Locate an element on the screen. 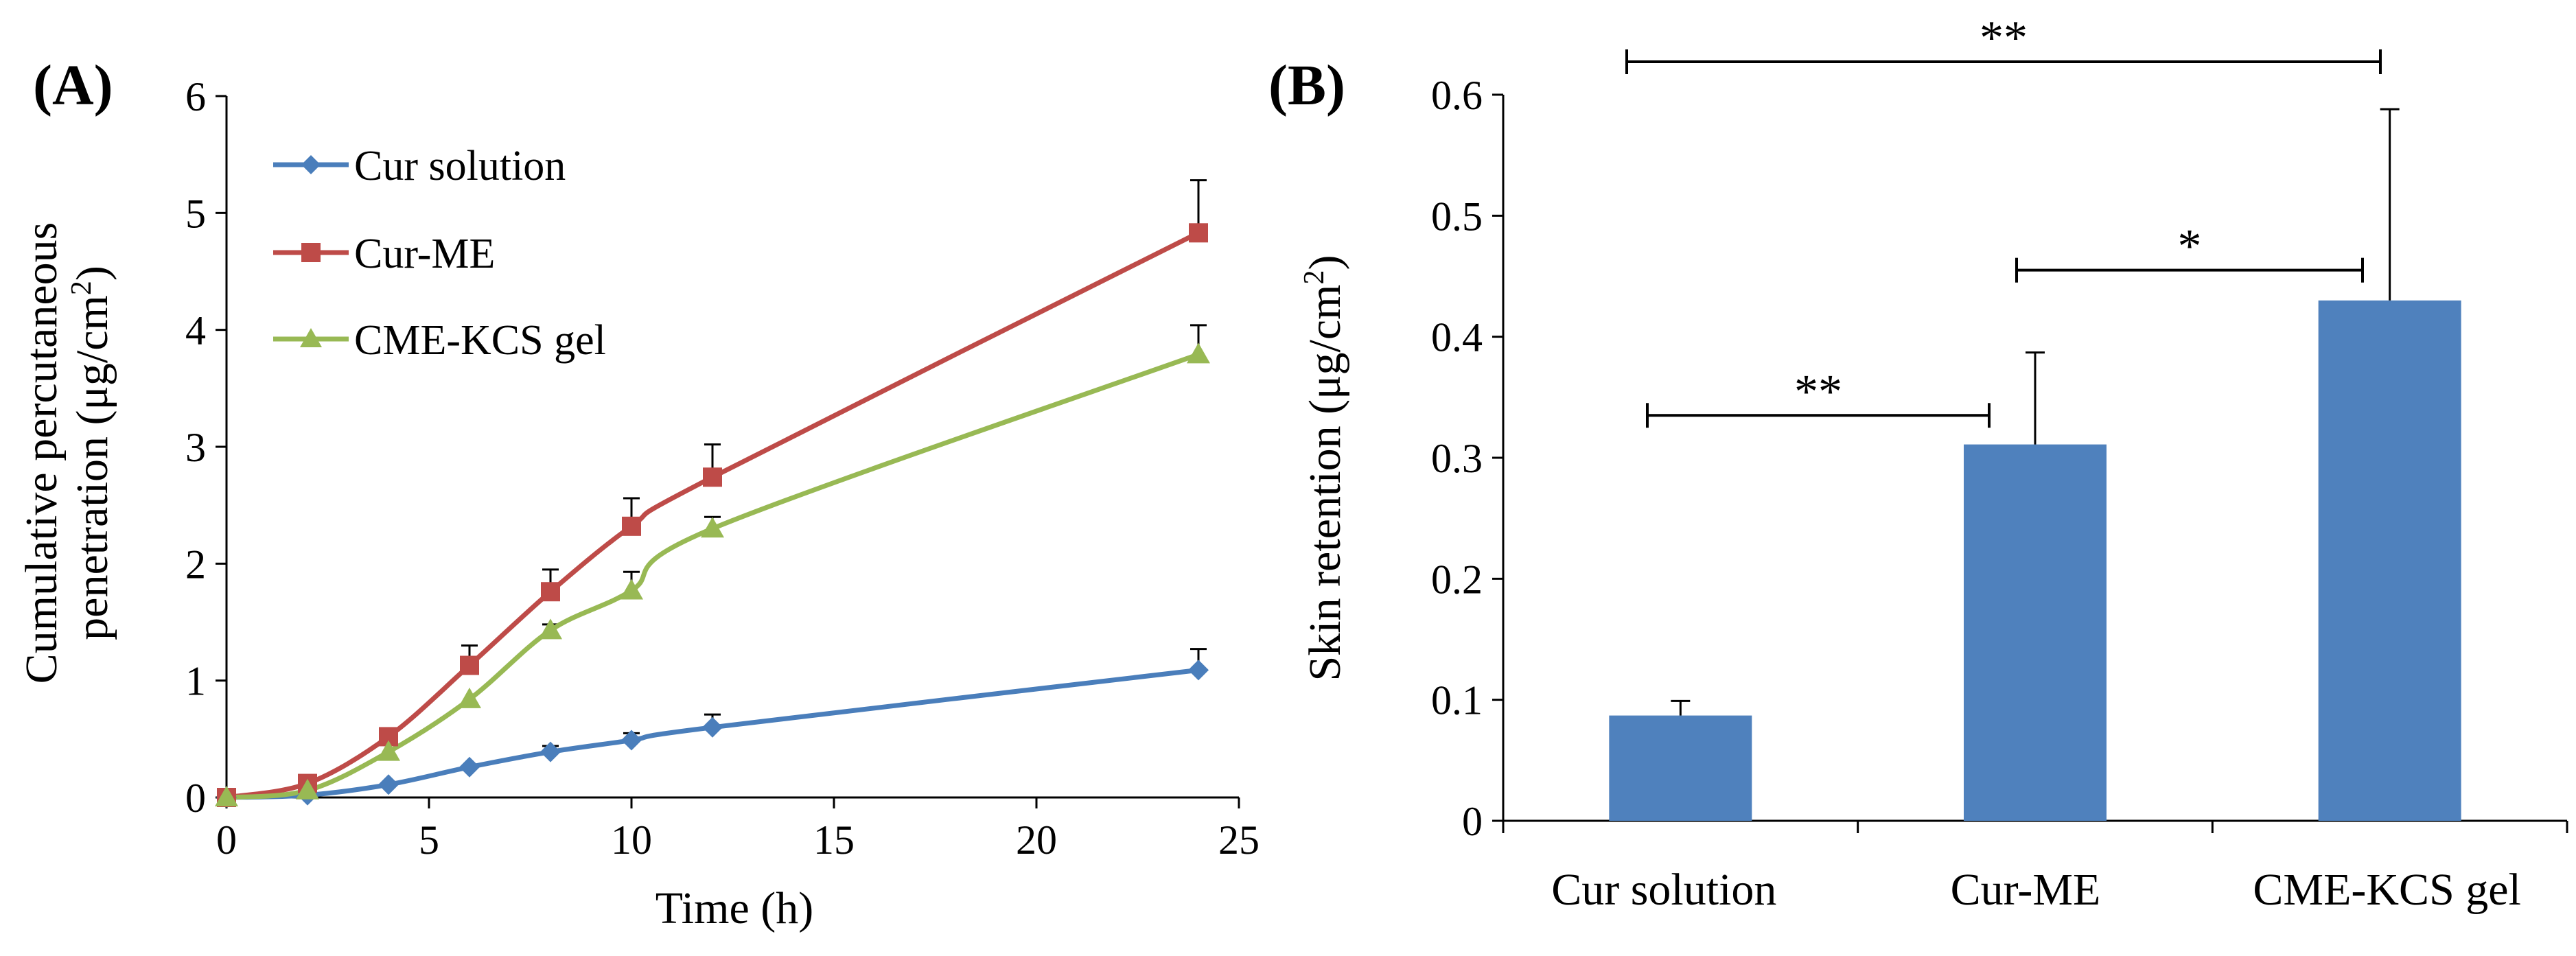 The width and height of the screenshot is (2576, 956). legend-item-cme-kcs-gel: CME-KCS gel is located at coordinates (439, 340).